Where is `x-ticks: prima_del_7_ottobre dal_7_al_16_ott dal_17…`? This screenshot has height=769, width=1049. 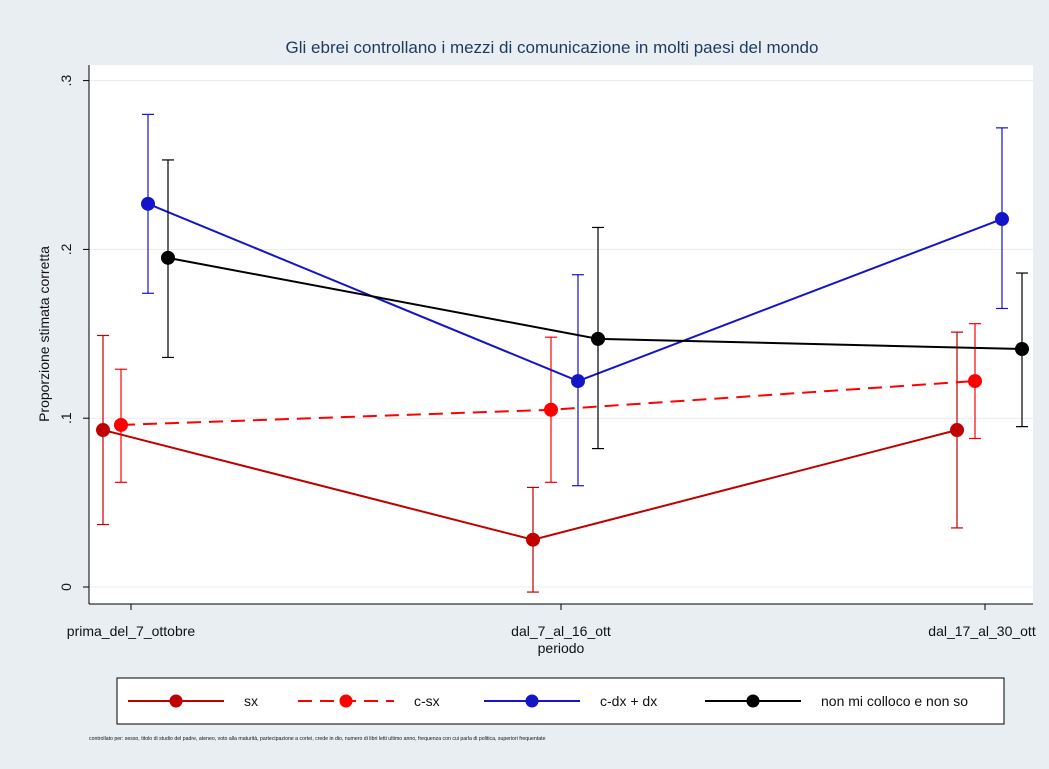
x-ticks: prima_del_7_ottobre dal_7_al_16_ott dal_17… is located at coordinates (551, 621).